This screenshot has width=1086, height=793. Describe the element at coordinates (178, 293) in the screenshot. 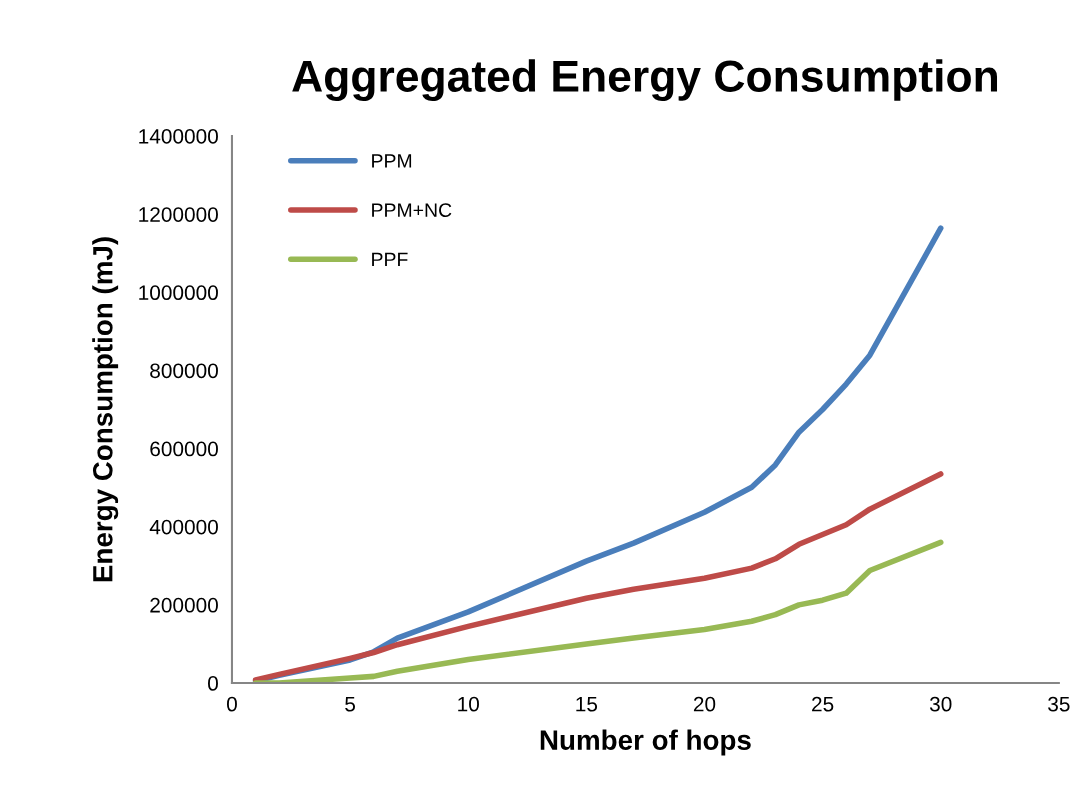

I see `y-tick-label: 1000000` at that location.